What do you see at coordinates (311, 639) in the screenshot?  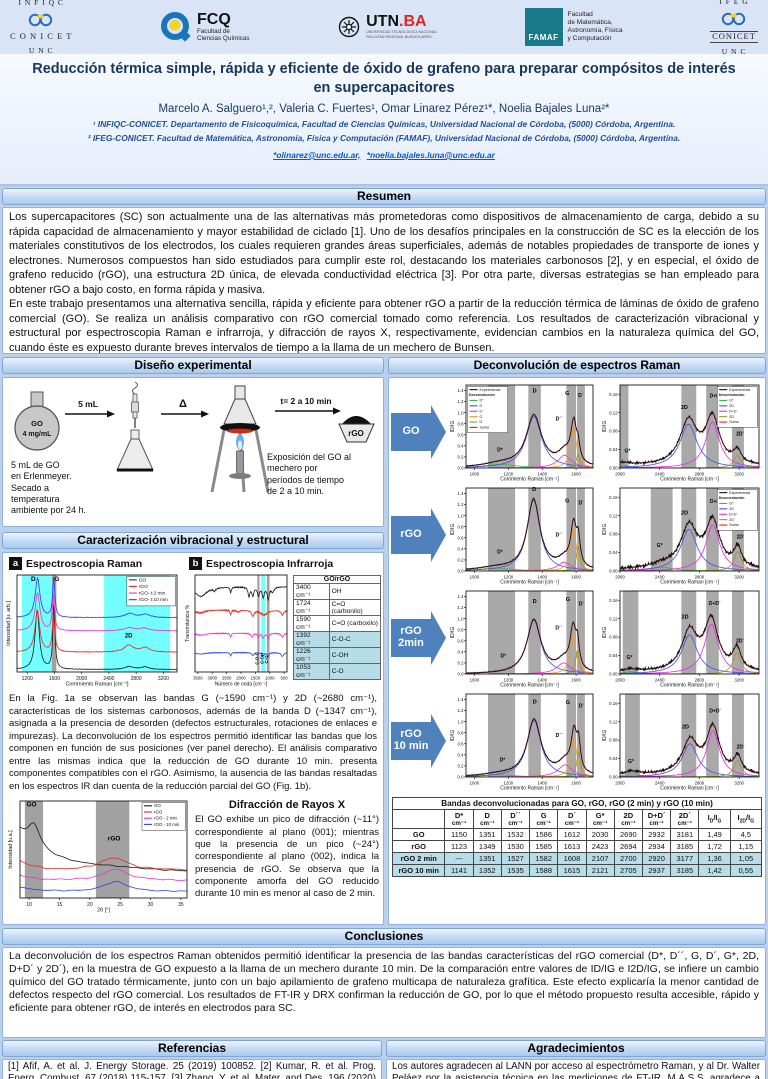 I see `ir-table-cell: 1392 cm⁻¹` at bounding box center [311, 639].